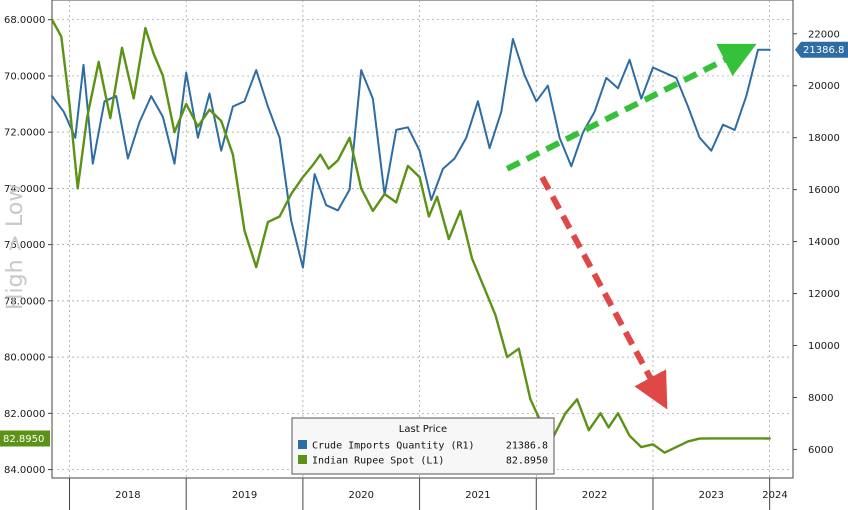 The width and height of the screenshot is (848, 510). I want to click on y-right-tick-label: 20000, so click(824, 86).